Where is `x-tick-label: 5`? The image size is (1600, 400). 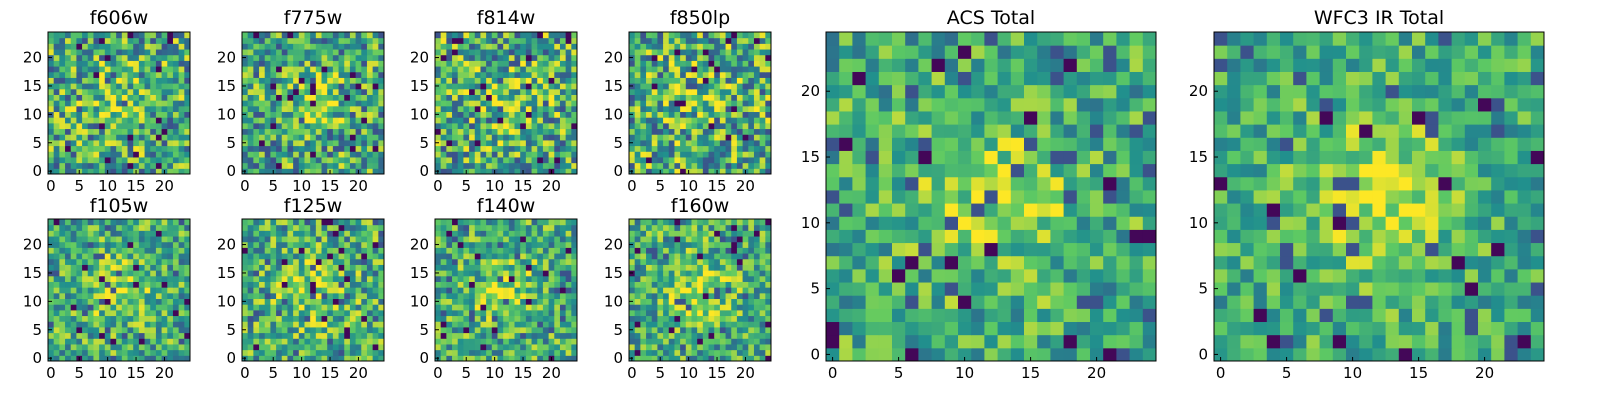 x-tick-label: 5 is located at coordinates (273, 186).